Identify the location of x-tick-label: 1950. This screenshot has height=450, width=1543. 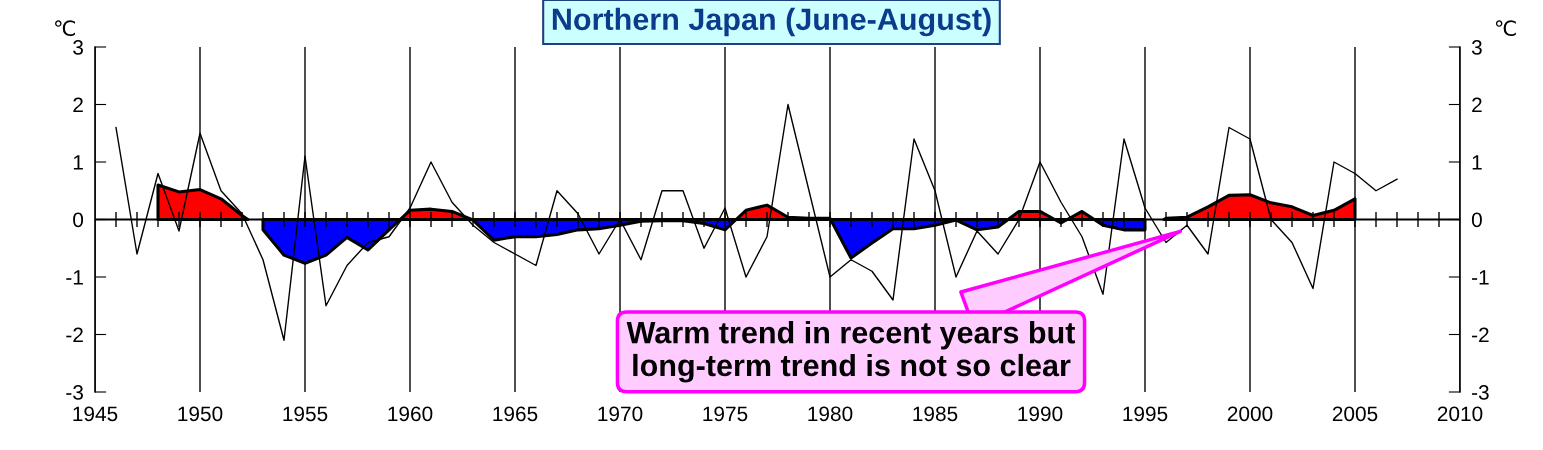
(200, 414).